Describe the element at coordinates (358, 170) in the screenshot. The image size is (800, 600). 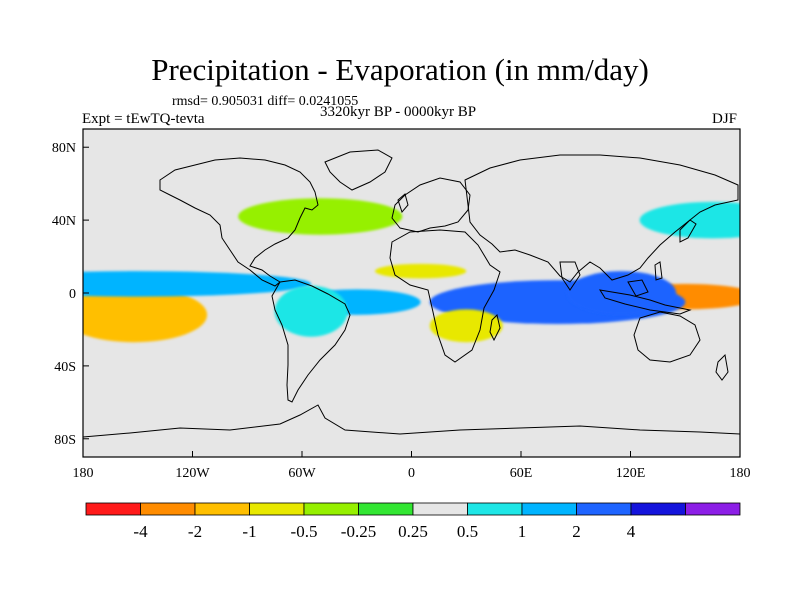
I see `coastline-greenland` at that location.